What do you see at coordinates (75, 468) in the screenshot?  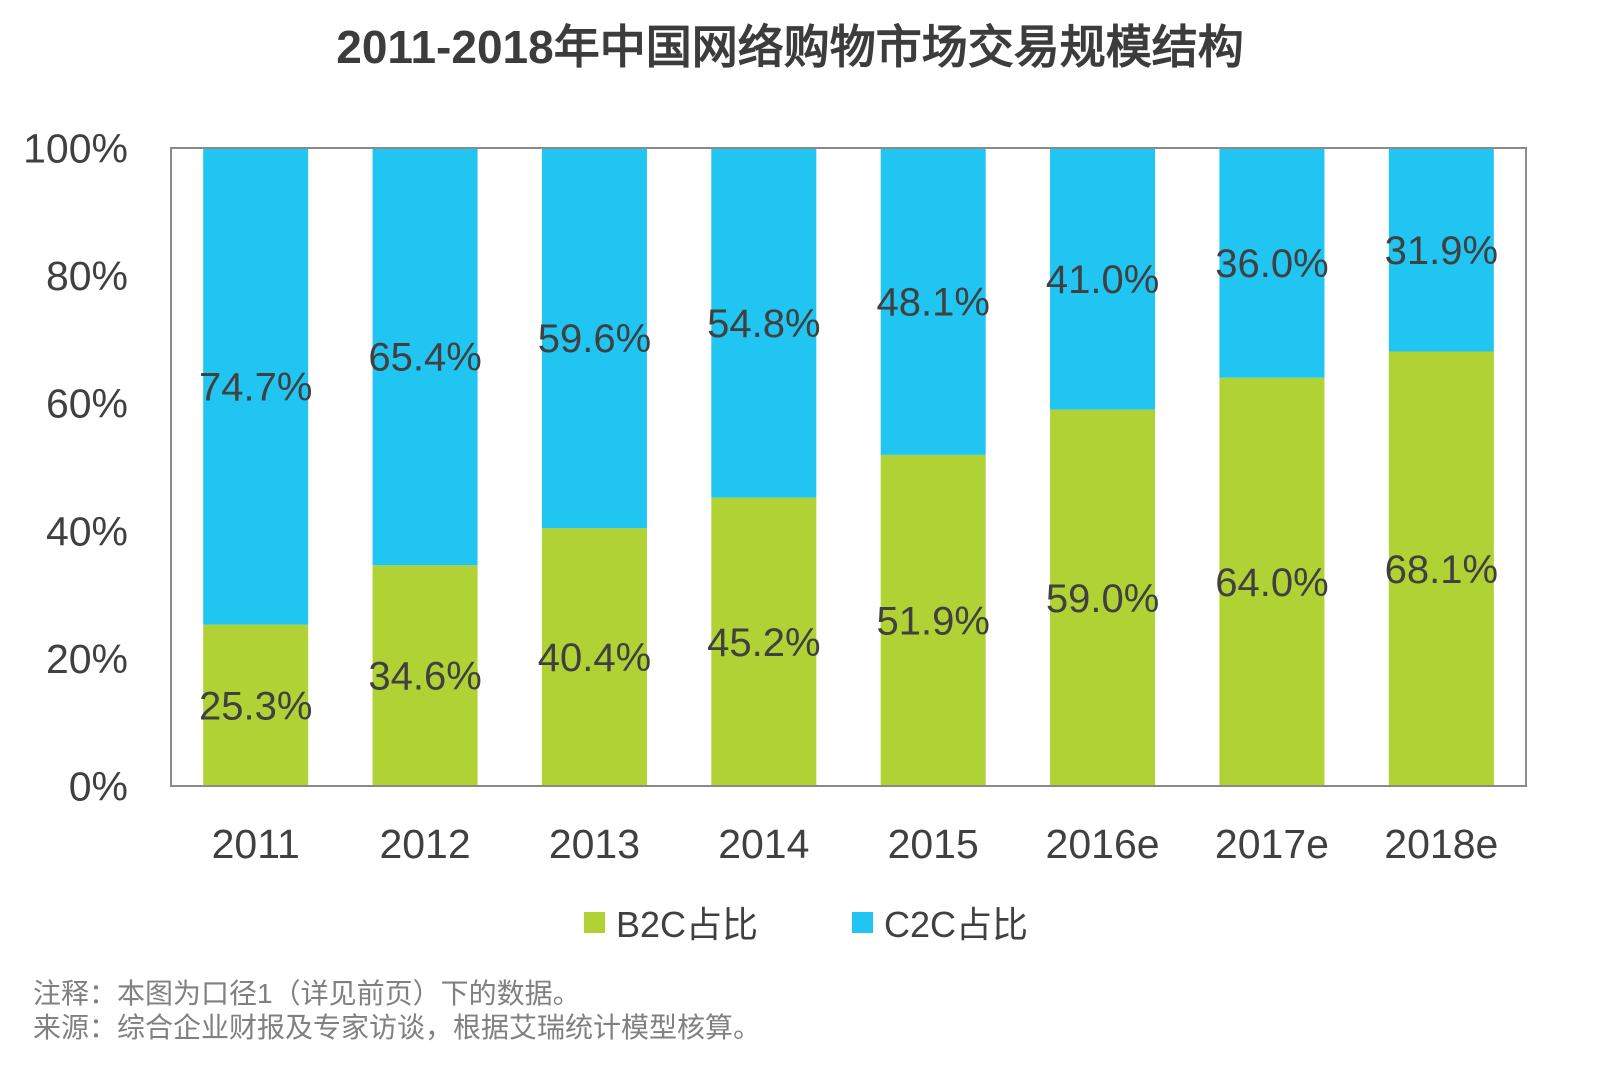 I see `y-axis: 0% 20% 40% 60% 80% 100%` at bounding box center [75, 468].